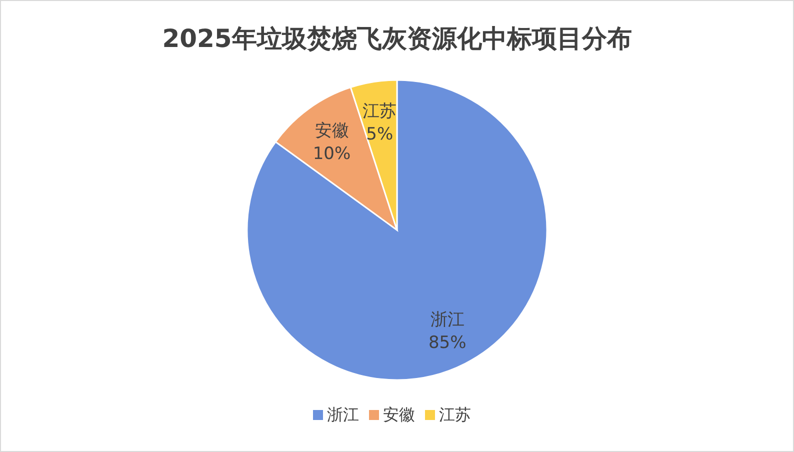 This screenshot has width=794, height=452. Describe the element at coordinates (399, 414) in the screenshot. I see `legend-label: 安徽` at that location.